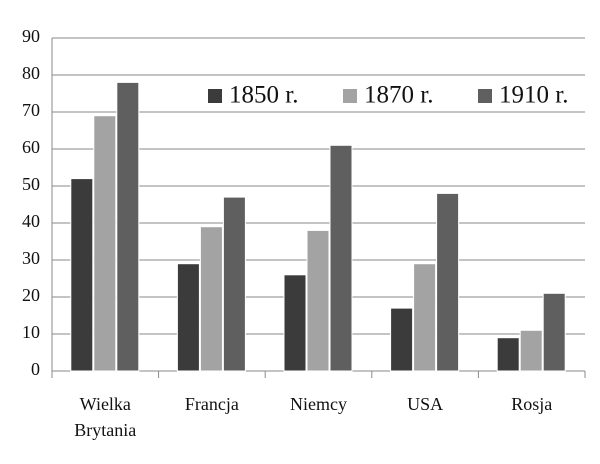 This screenshot has width=600, height=464. I want to click on y-tick-label: 30, so click(31, 258).